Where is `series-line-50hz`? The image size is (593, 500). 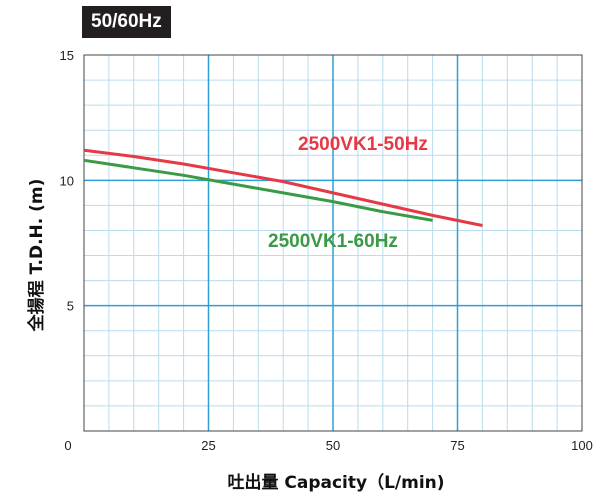
series-line-50hz is located at coordinates (283, 187).